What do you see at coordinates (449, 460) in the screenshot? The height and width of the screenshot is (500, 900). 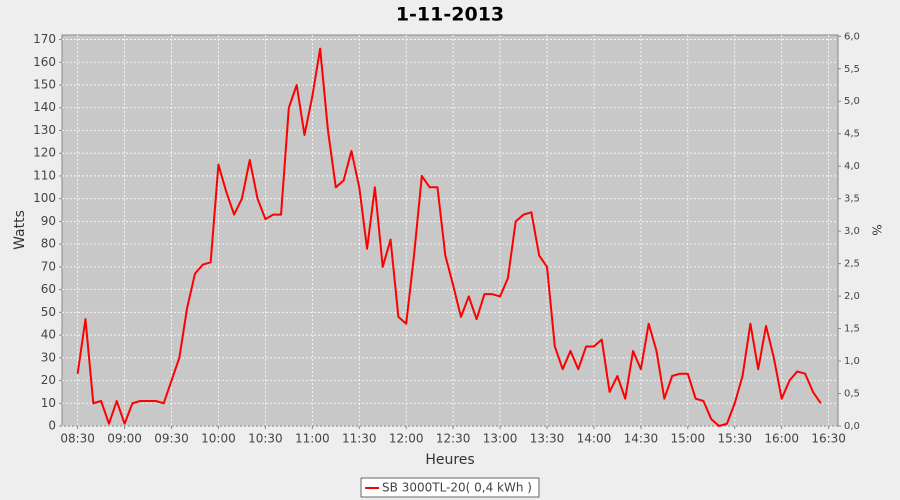 I see `x-axis-label: Heures` at bounding box center [449, 460].